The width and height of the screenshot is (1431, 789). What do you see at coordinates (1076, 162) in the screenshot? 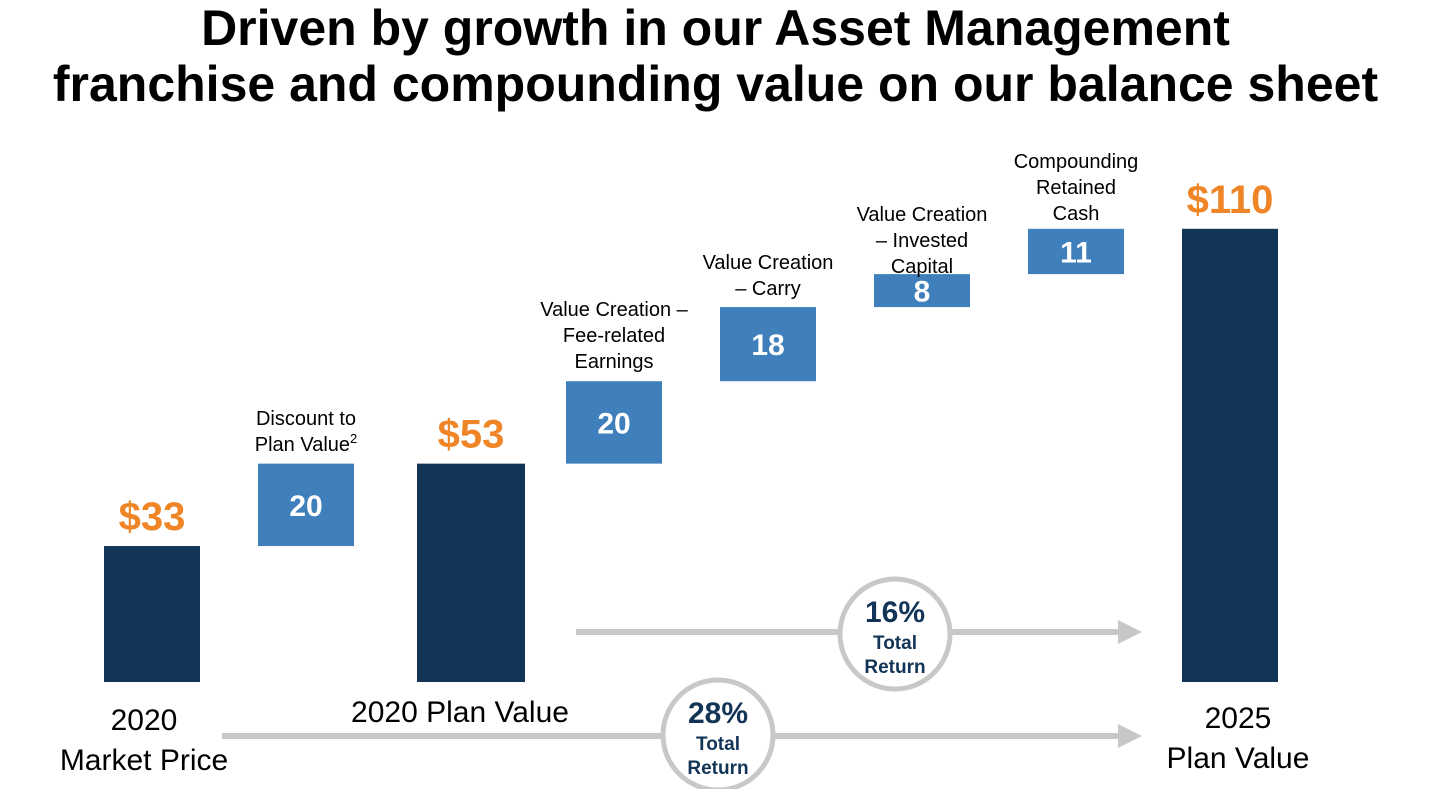
I see `bar-7-category-line-1: Compounding` at bounding box center [1076, 162].